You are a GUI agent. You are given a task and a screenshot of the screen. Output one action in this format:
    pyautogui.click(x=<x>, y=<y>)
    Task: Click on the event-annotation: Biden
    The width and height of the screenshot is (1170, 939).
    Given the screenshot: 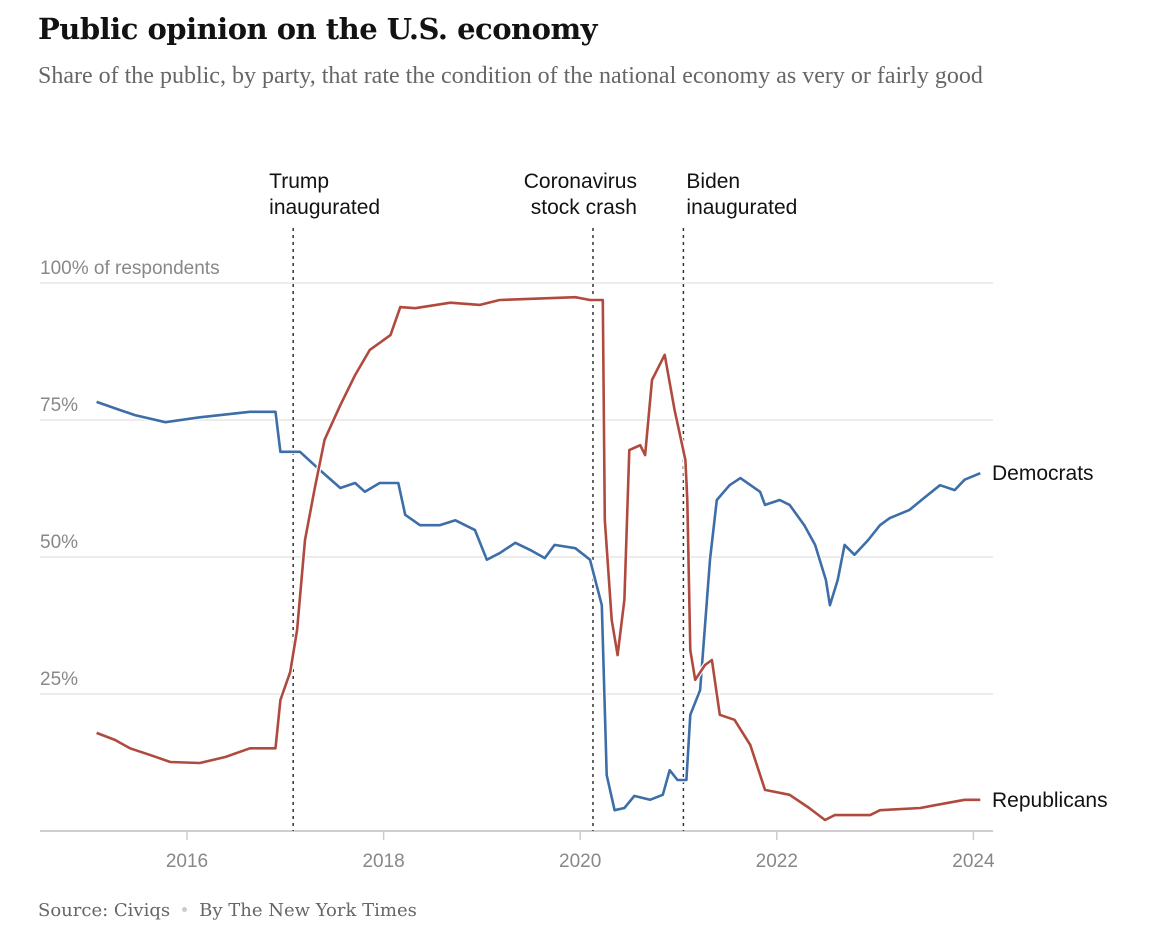 What is the action you would take?
    pyautogui.click(x=713, y=181)
    